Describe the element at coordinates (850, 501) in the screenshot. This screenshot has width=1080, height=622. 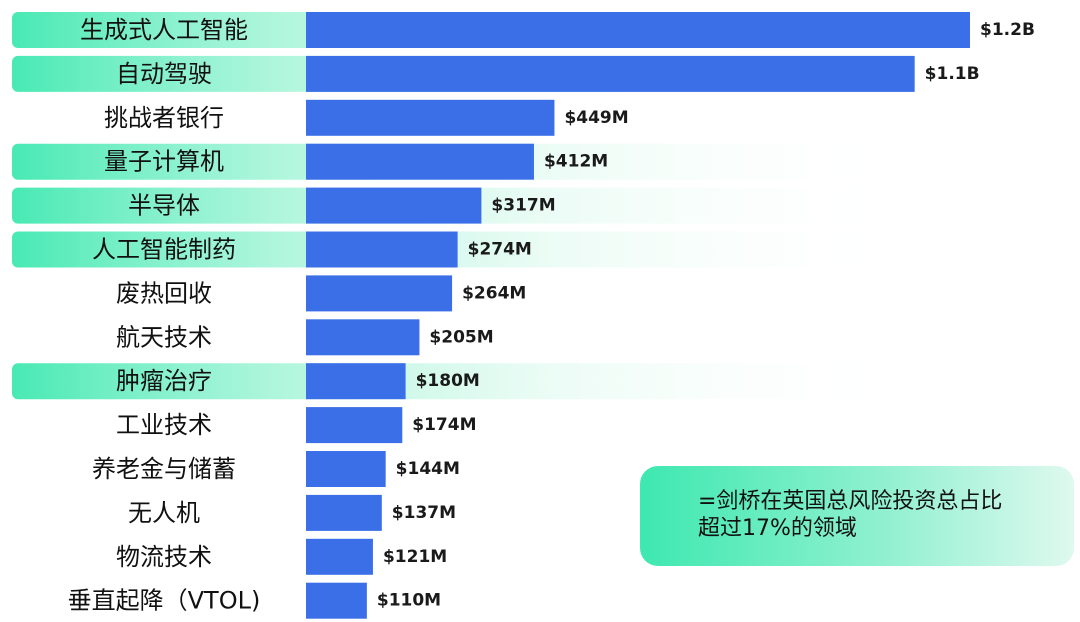
I see `note-line-1: =剑桥在英国总风险投资总占比` at that location.